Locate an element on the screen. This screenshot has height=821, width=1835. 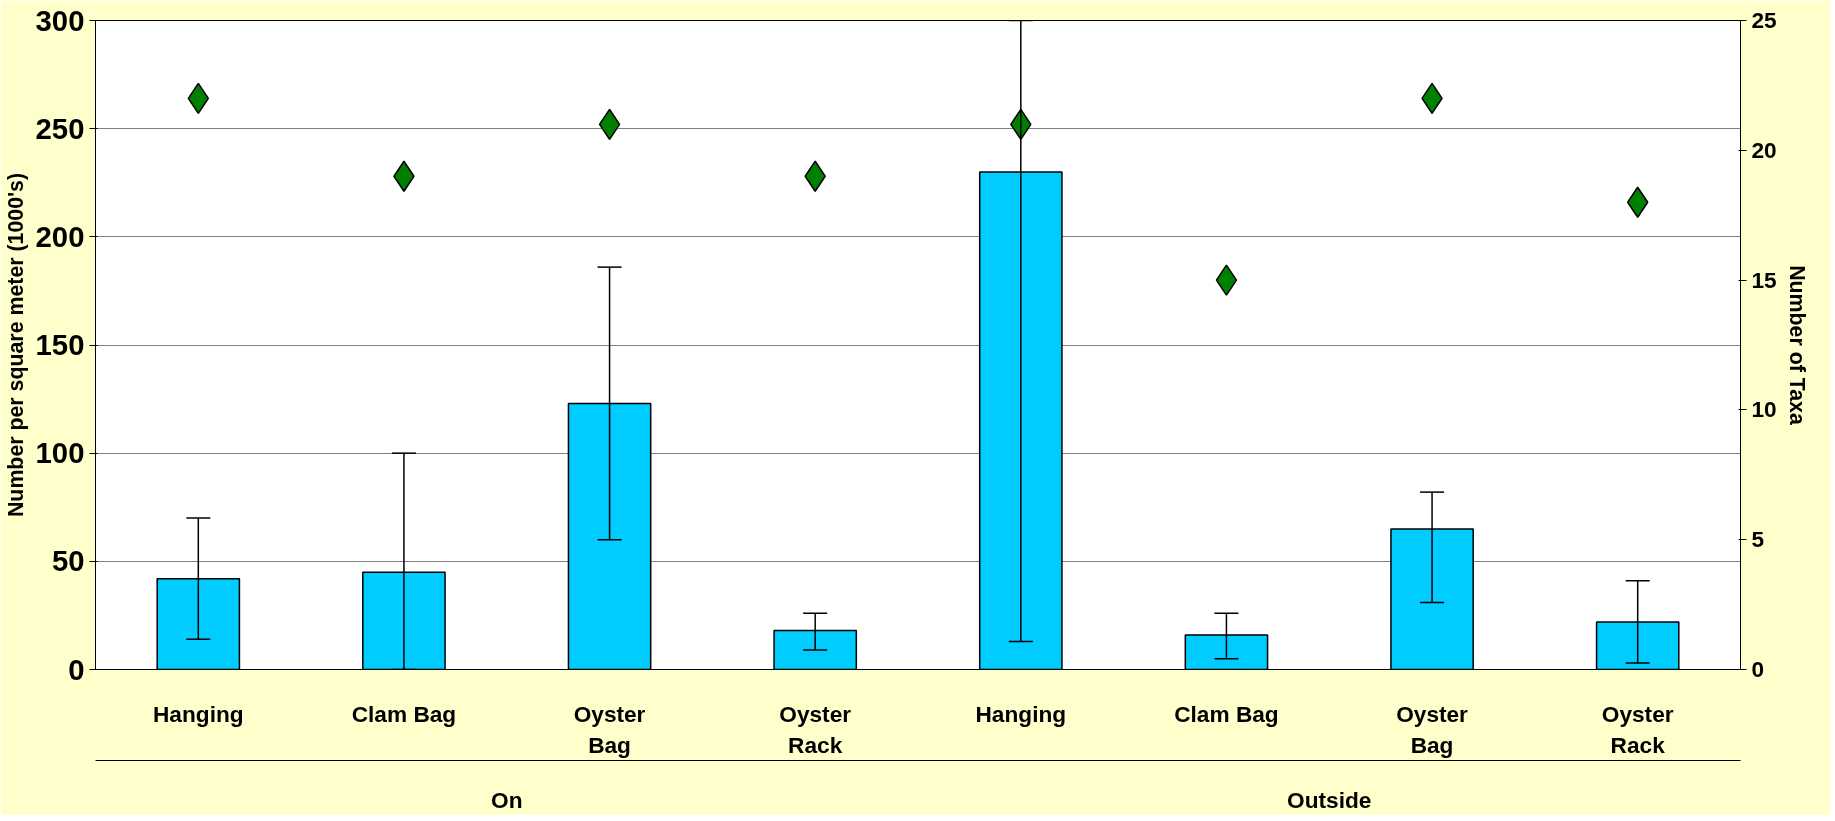
y2-tick-label: 0 is located at coordinates (1758, 669).